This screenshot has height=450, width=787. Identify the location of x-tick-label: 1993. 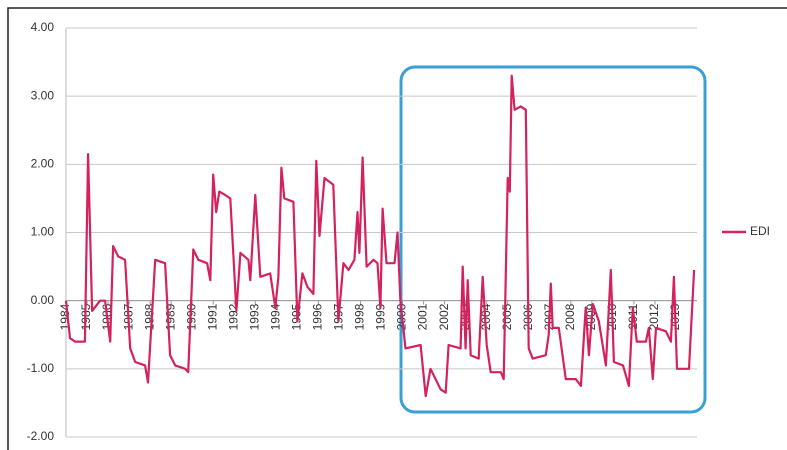
(254, 316).